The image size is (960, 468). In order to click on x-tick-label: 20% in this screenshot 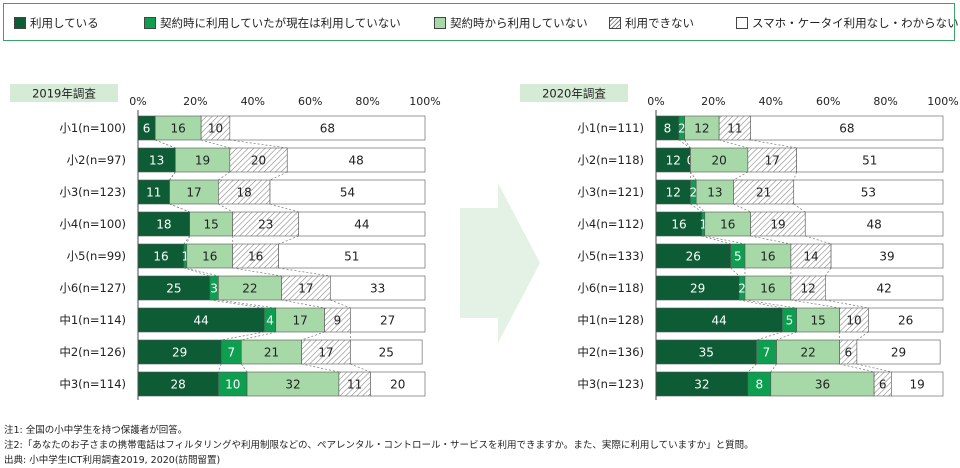, I will do `click(195, 101)`.